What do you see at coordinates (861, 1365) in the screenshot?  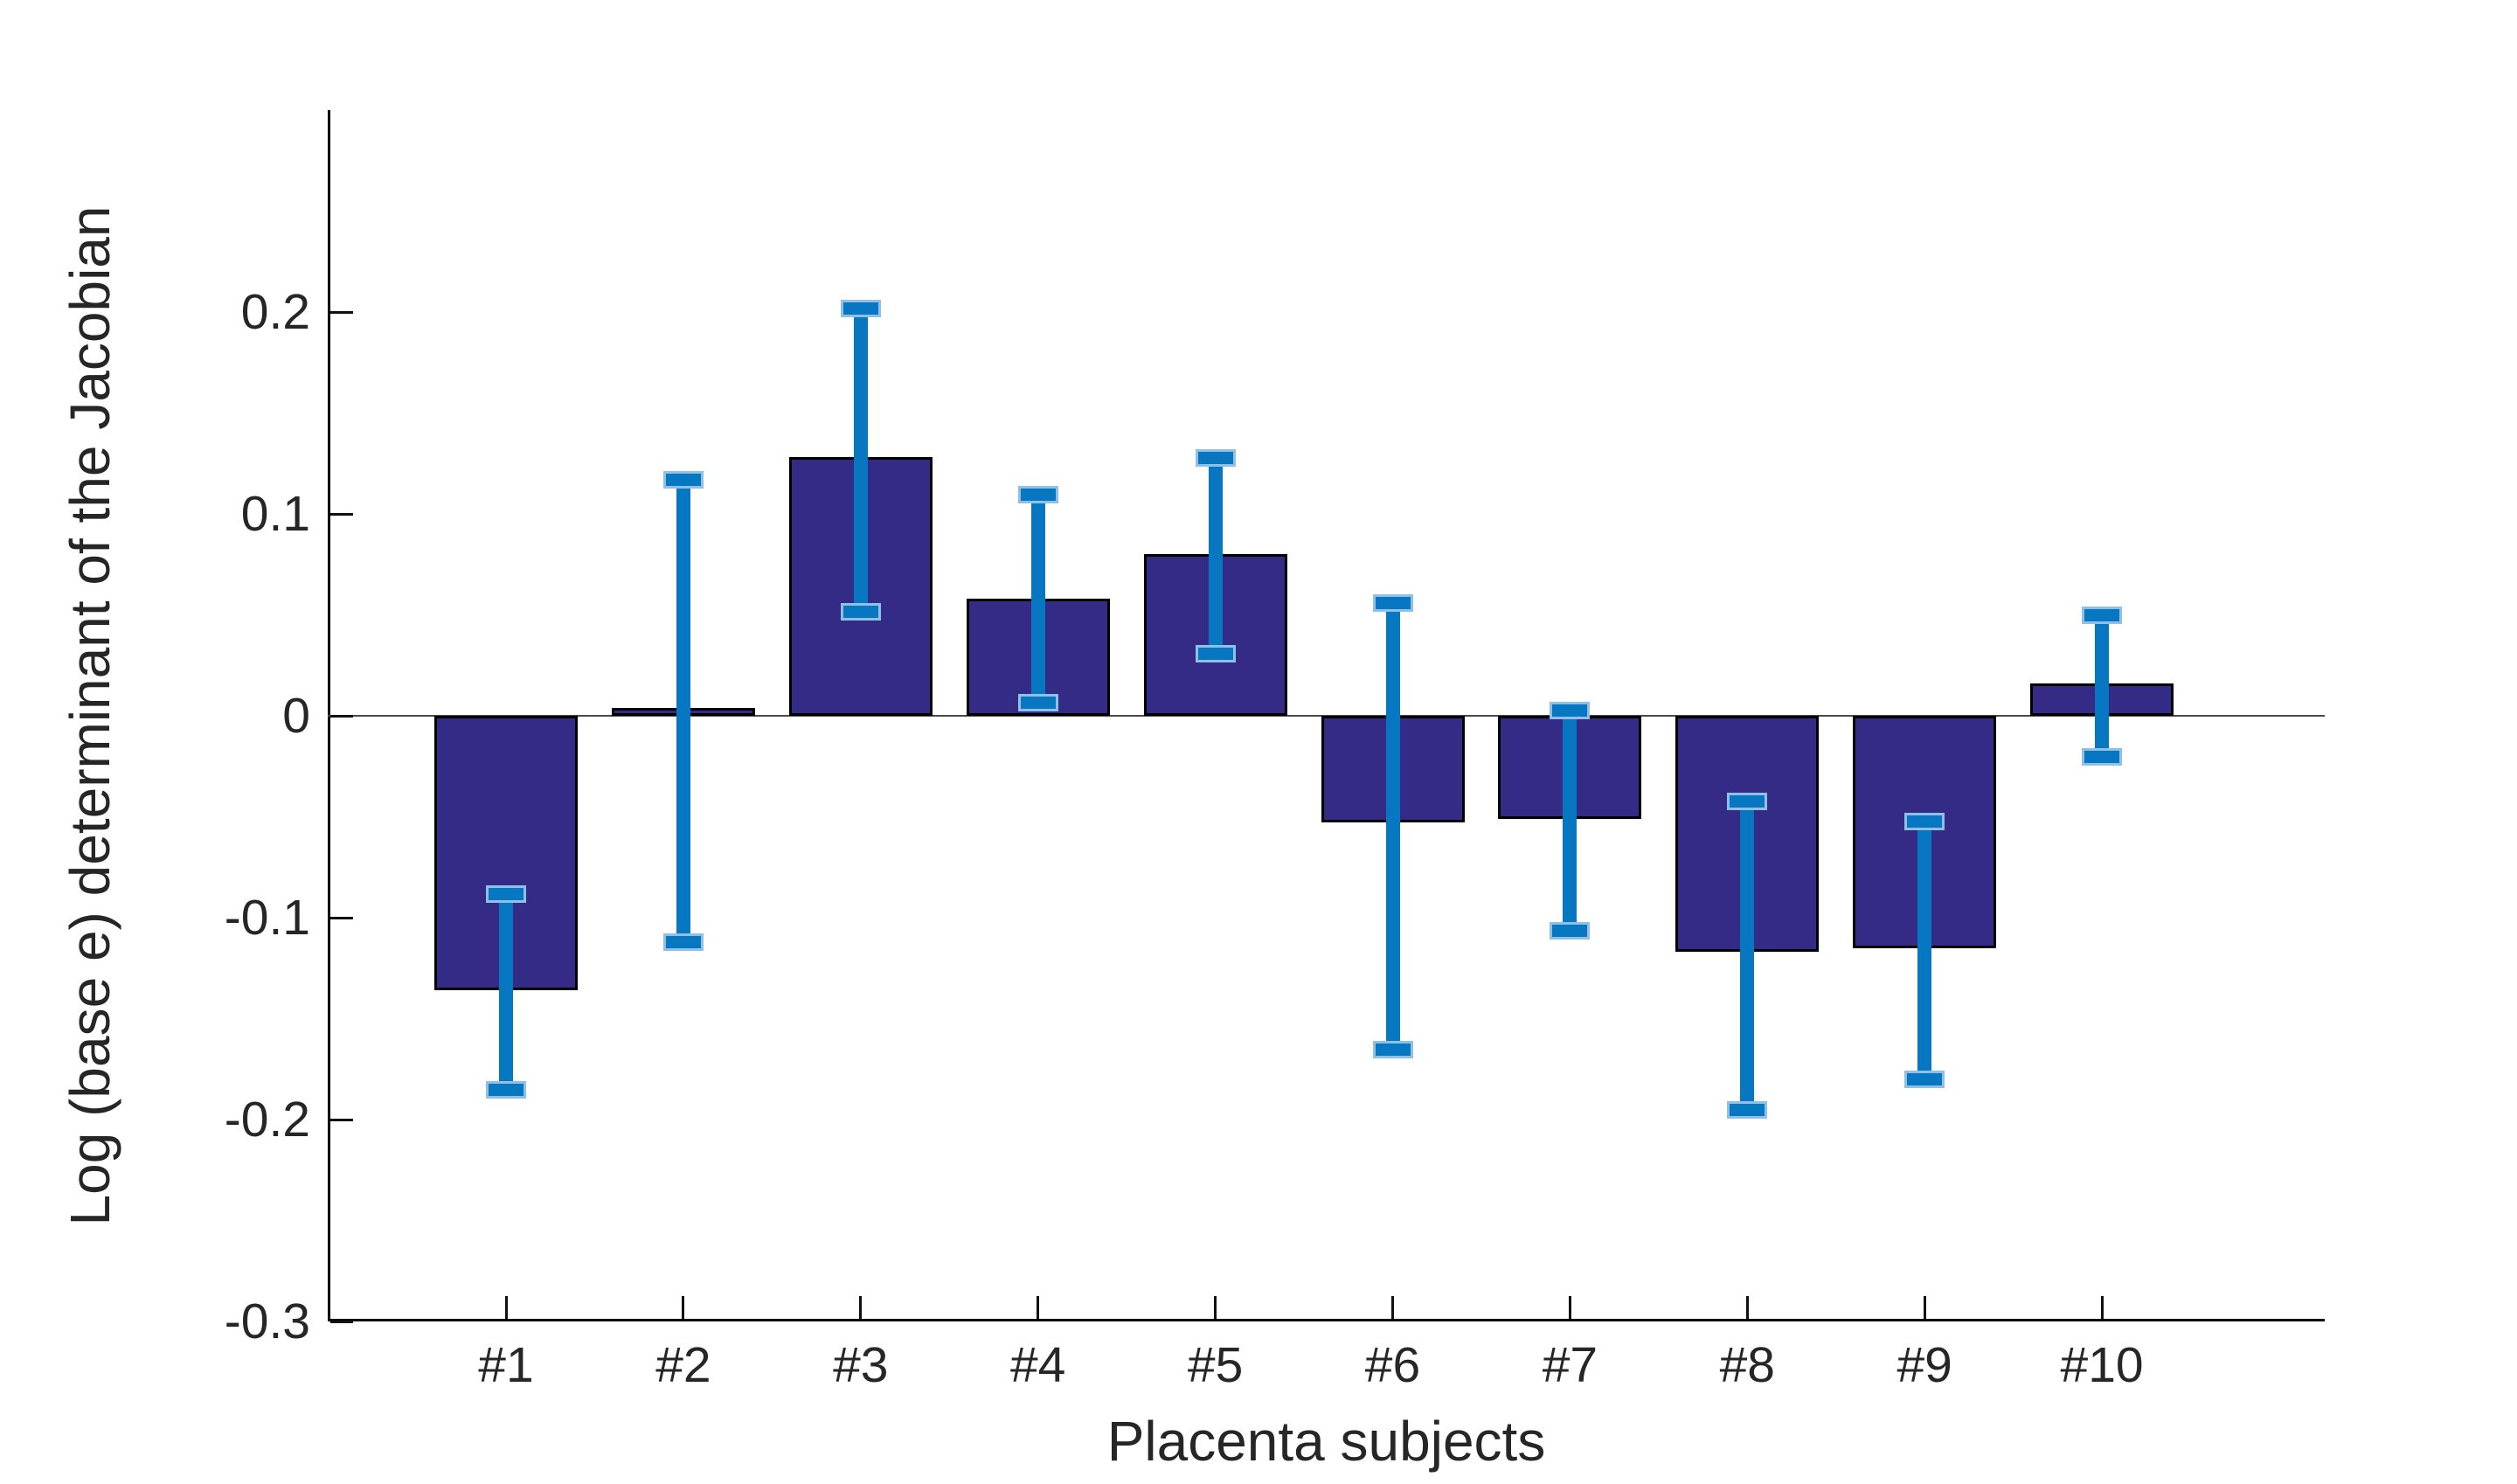 I see `x-tick-label: #3` at bounding box center [861, 1365].